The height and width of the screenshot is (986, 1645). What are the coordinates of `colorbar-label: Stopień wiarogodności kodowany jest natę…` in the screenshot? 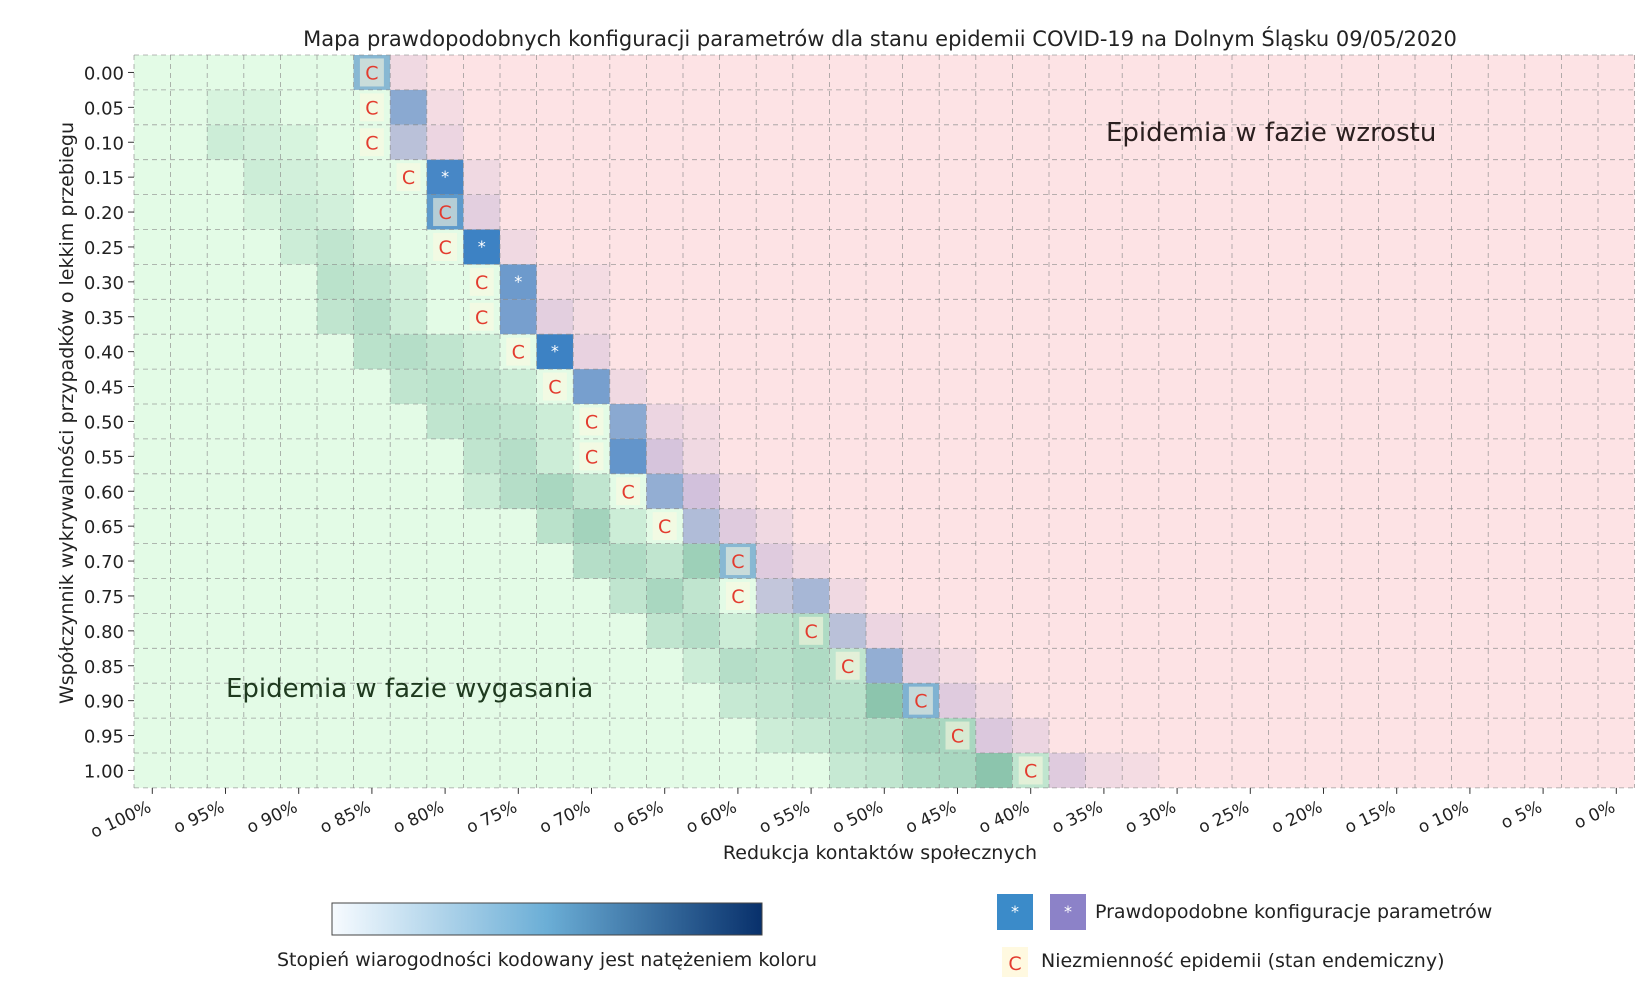 It's located at (547, 960).